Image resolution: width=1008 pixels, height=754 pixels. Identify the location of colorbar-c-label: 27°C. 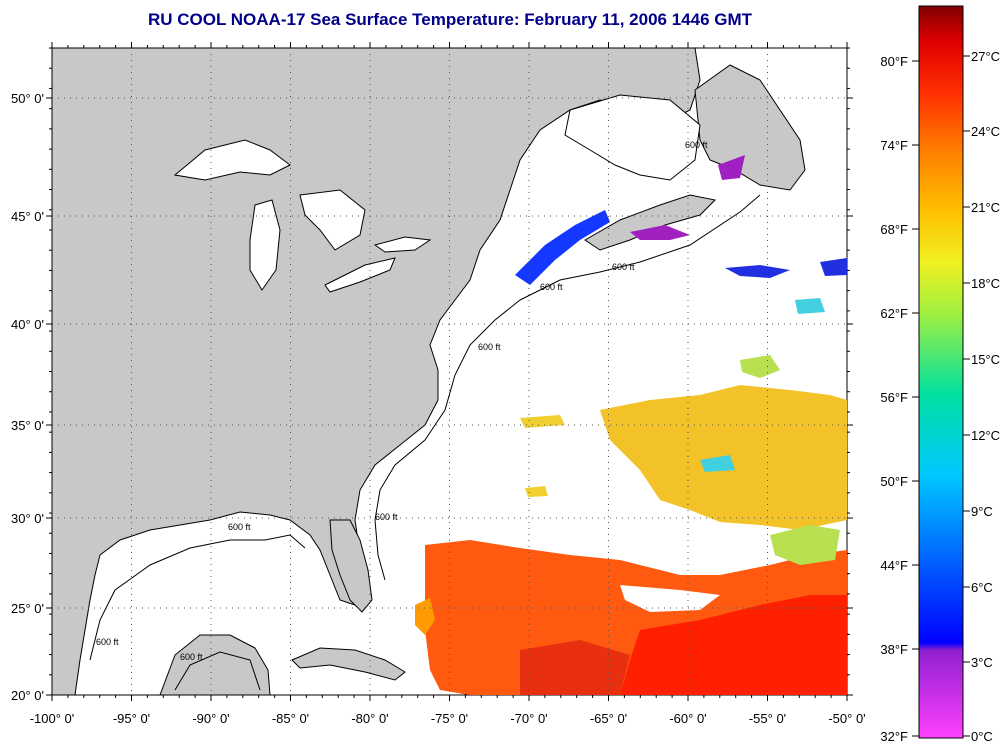
(985, 56).